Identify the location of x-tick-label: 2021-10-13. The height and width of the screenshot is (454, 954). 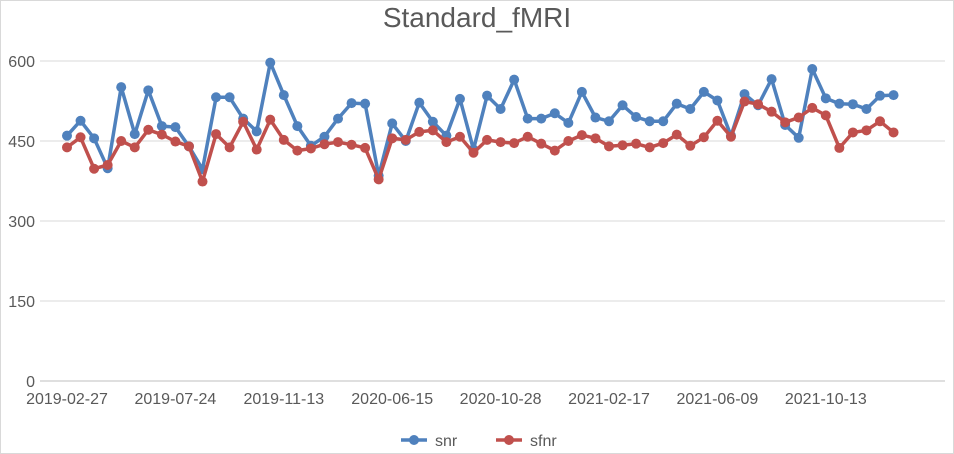
(826, 399).